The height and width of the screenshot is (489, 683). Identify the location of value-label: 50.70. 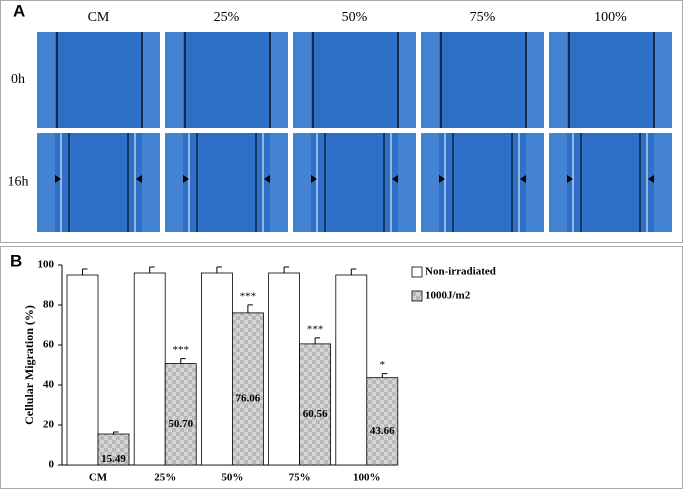
(180, 424).